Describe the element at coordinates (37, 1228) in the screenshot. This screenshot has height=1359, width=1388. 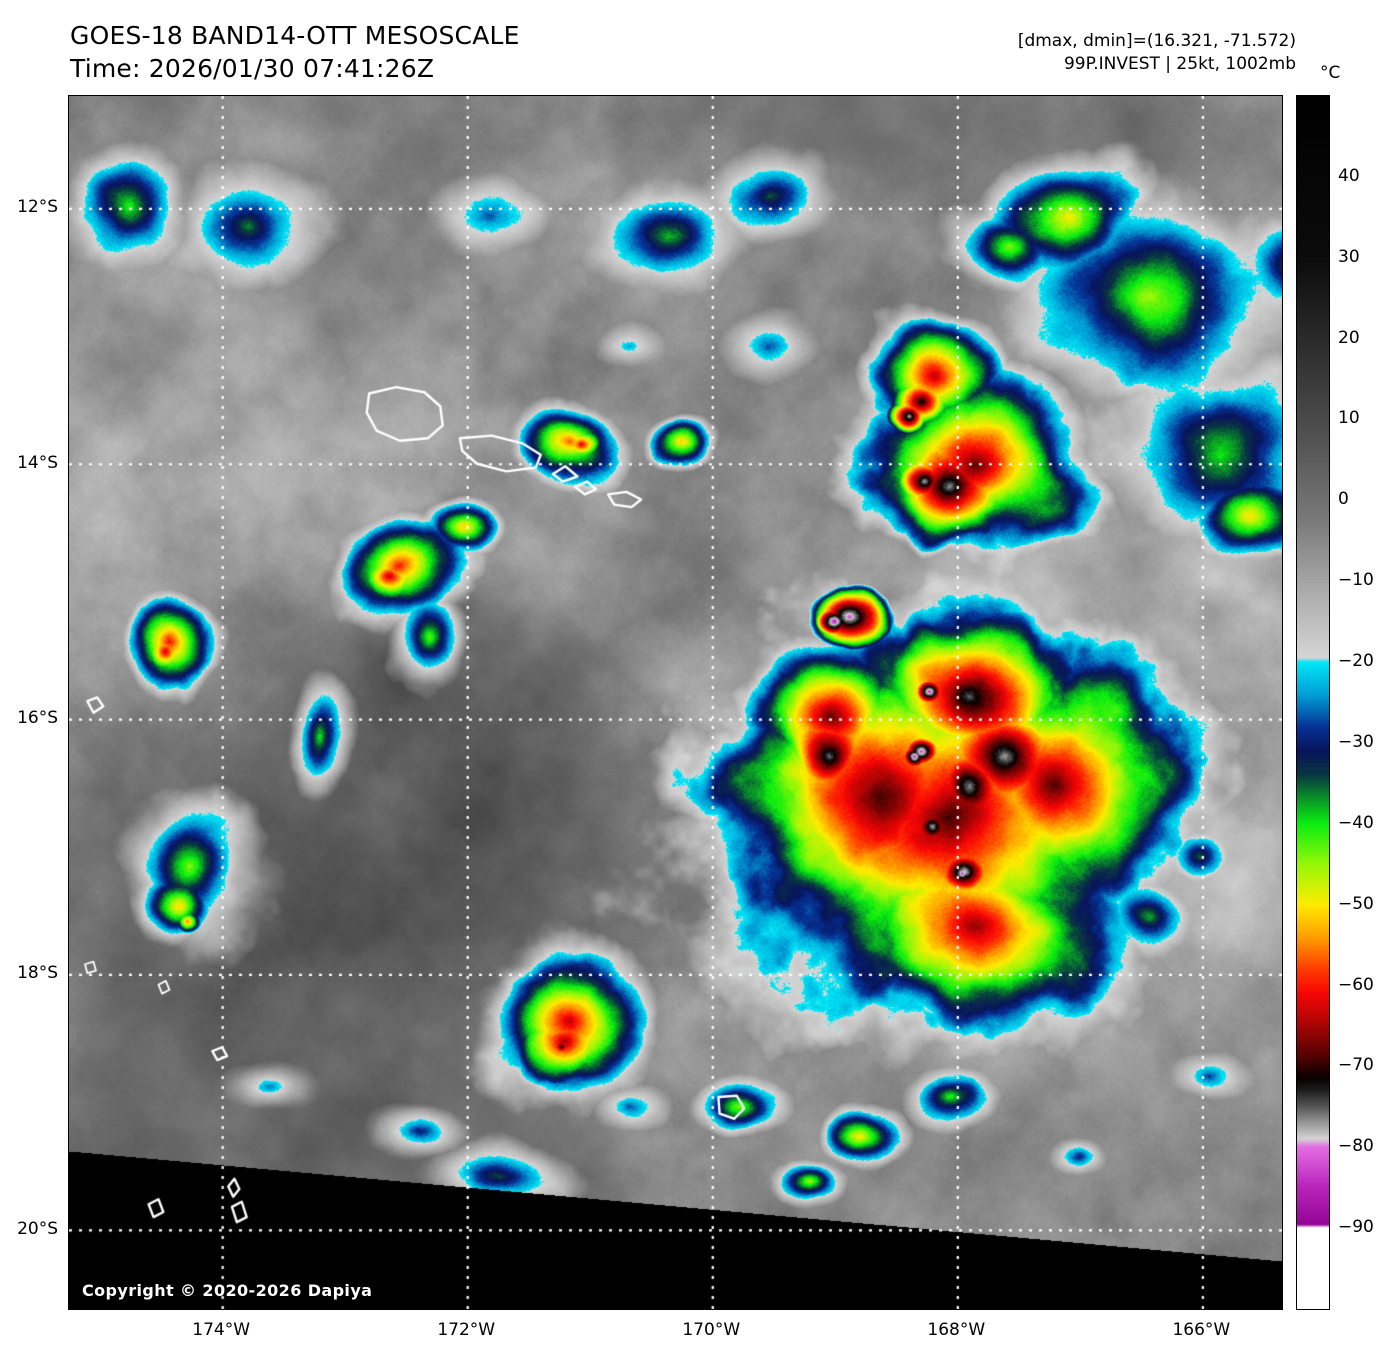
I see `lat-tick-label-4: 20°S` at that location.